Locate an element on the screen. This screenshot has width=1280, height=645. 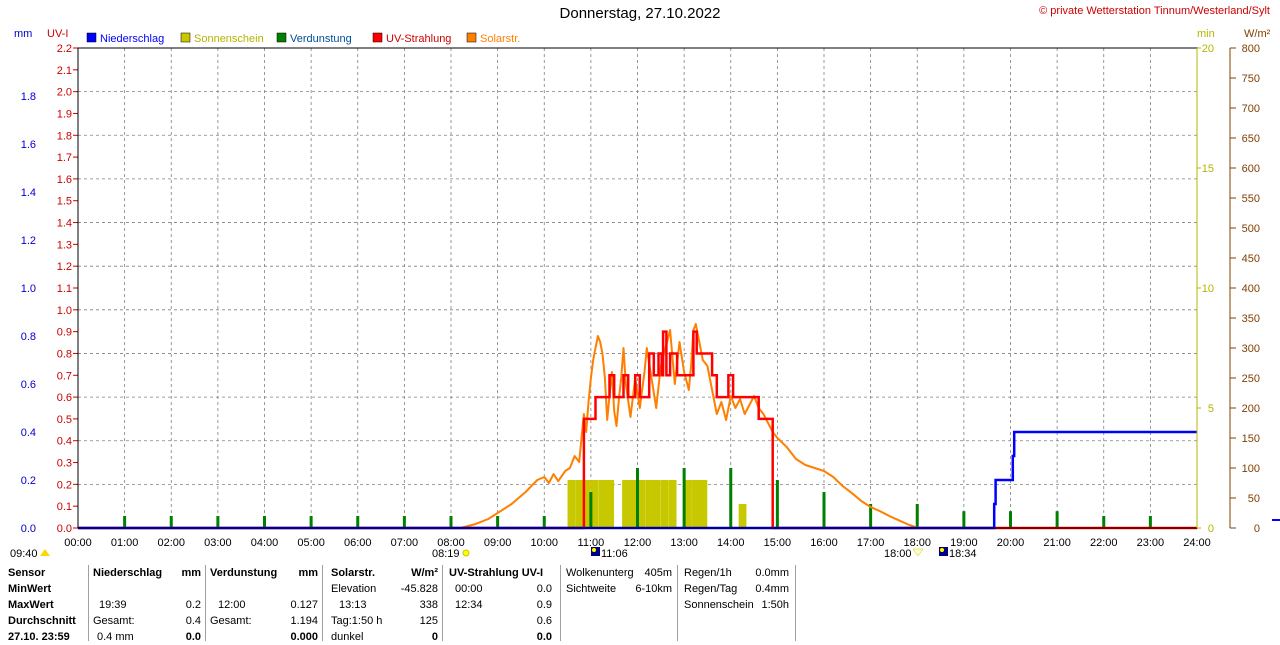
mm-tick-label: 0.2 is located at coordinates (28, 481).